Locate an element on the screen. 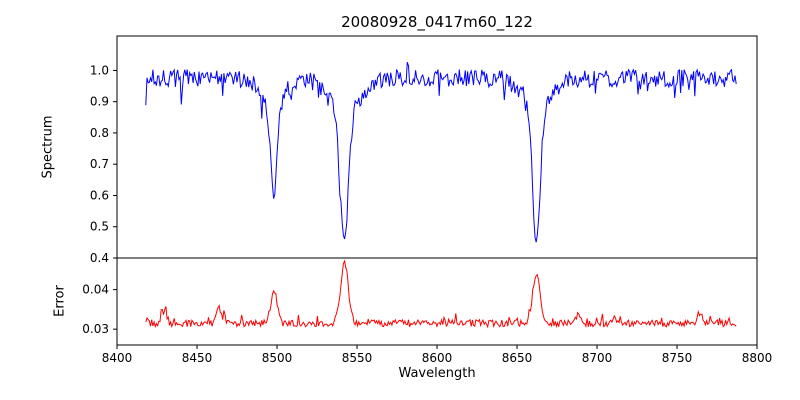 The height and width of the screenshot is (400, 800). error-y-tick-label: 0.03 is located at coordinates (95, 329).